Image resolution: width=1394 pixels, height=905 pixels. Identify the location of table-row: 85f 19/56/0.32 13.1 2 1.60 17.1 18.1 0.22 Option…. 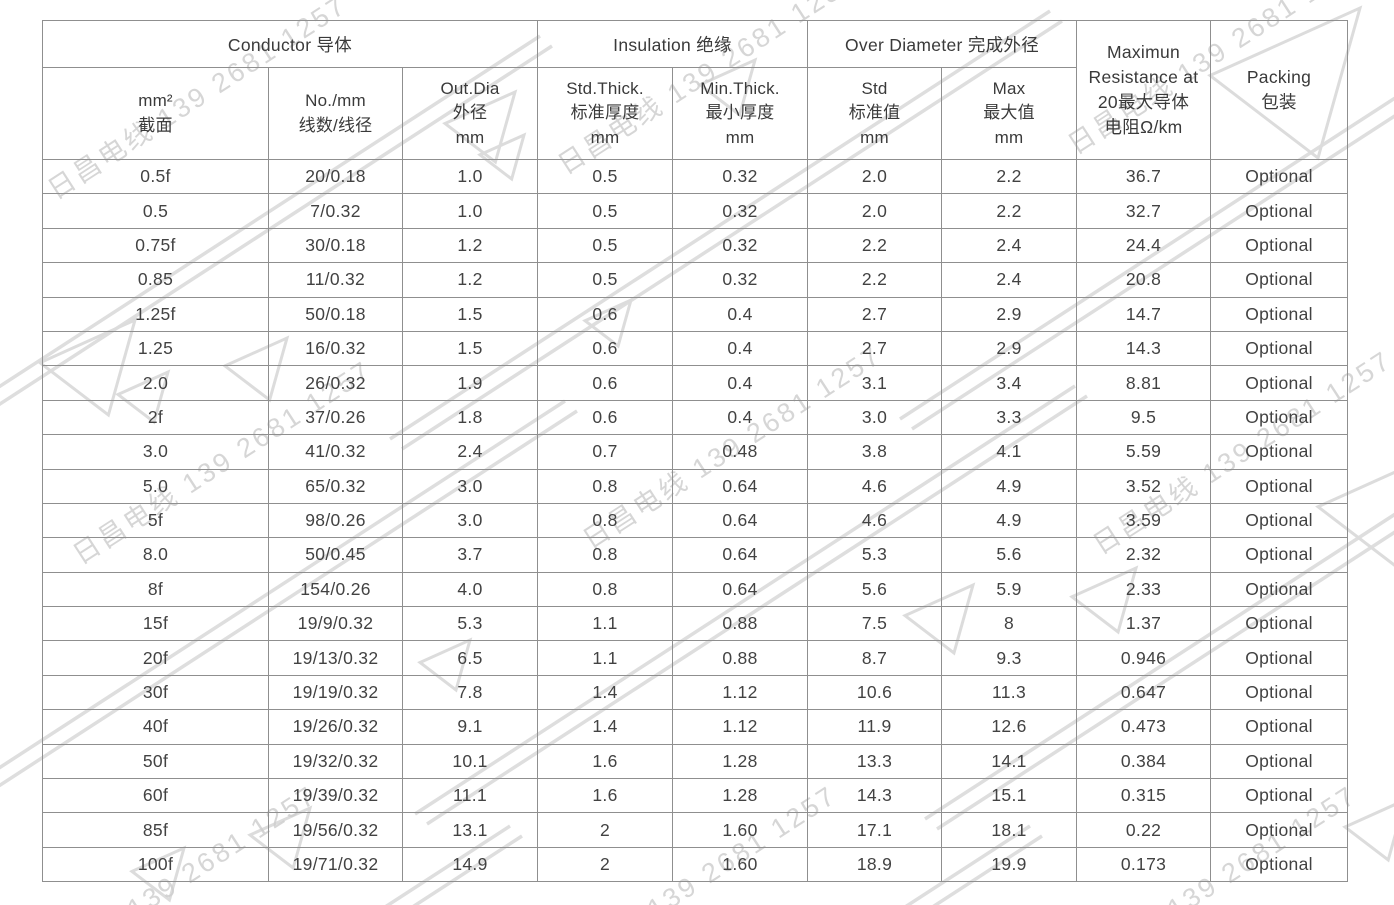
(695, 830).